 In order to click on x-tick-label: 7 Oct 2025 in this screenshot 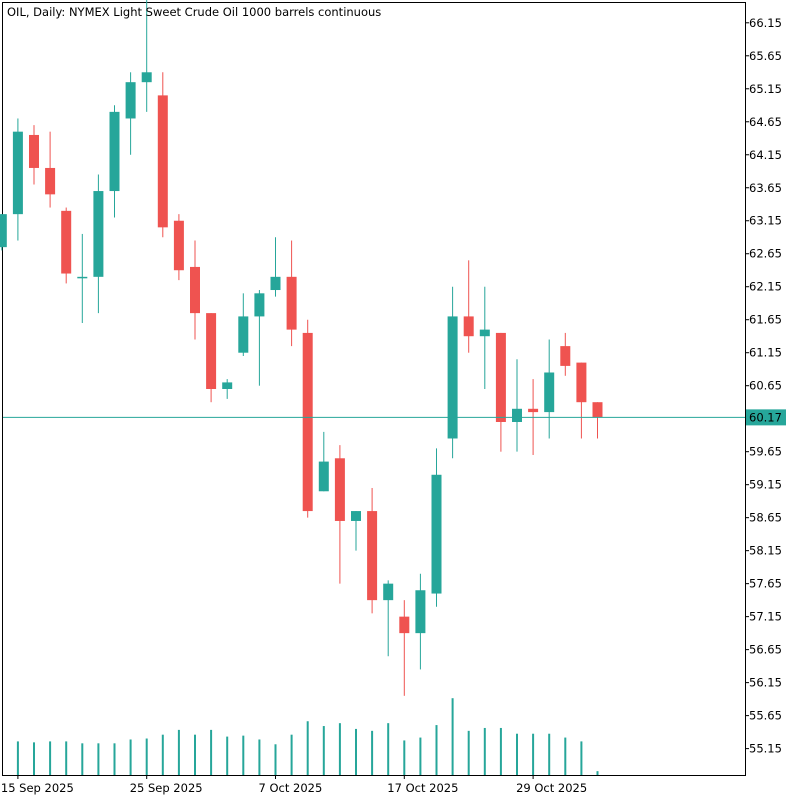, I will do `click(291, 788)`.